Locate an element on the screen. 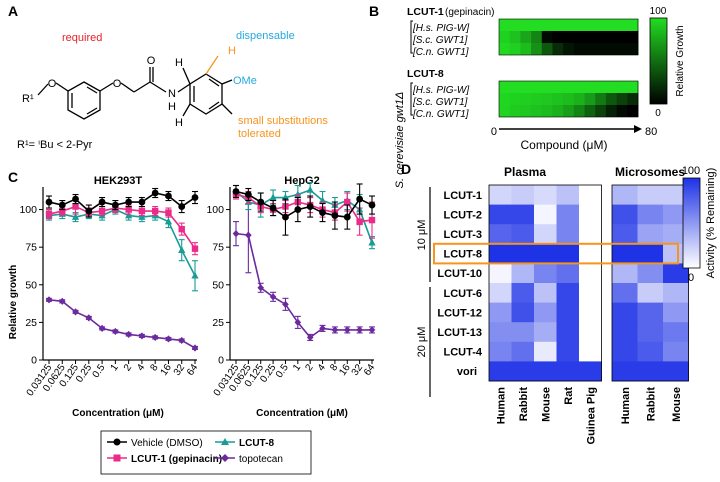 The height and width of the screenshot is (482, 720). panel-c-letter: C is located at coordinates (13, 177).